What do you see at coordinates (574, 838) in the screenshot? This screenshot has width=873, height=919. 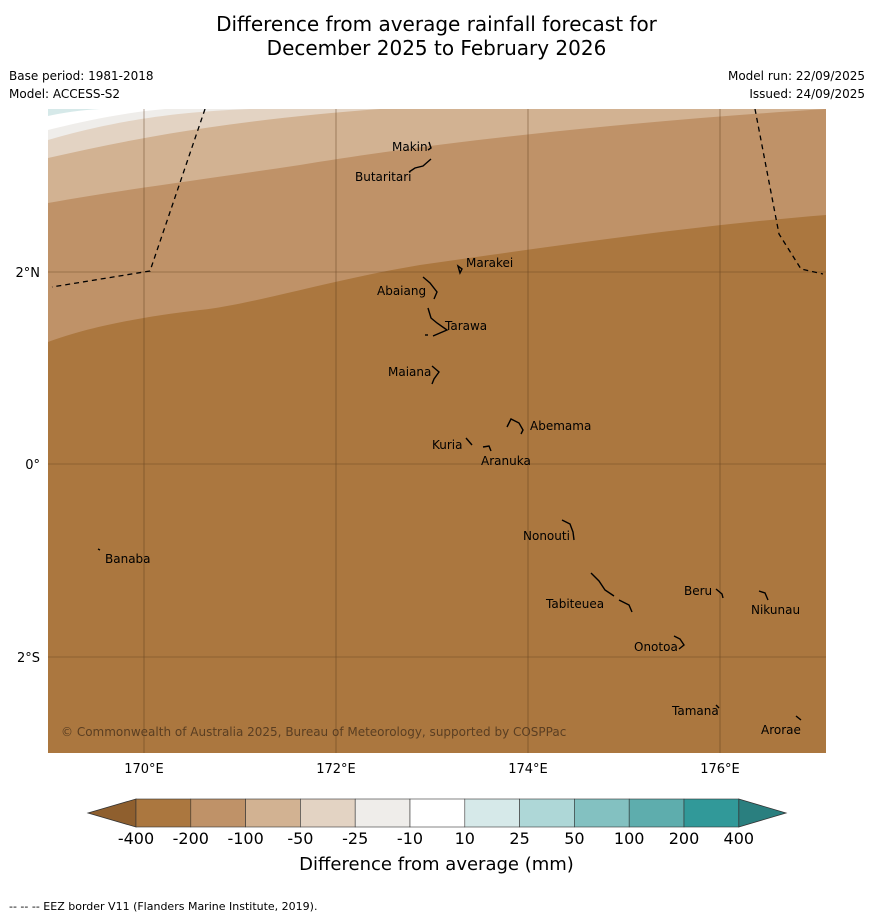 I see `colorbar-tick-label: 50` at bounding box center [574, 838].